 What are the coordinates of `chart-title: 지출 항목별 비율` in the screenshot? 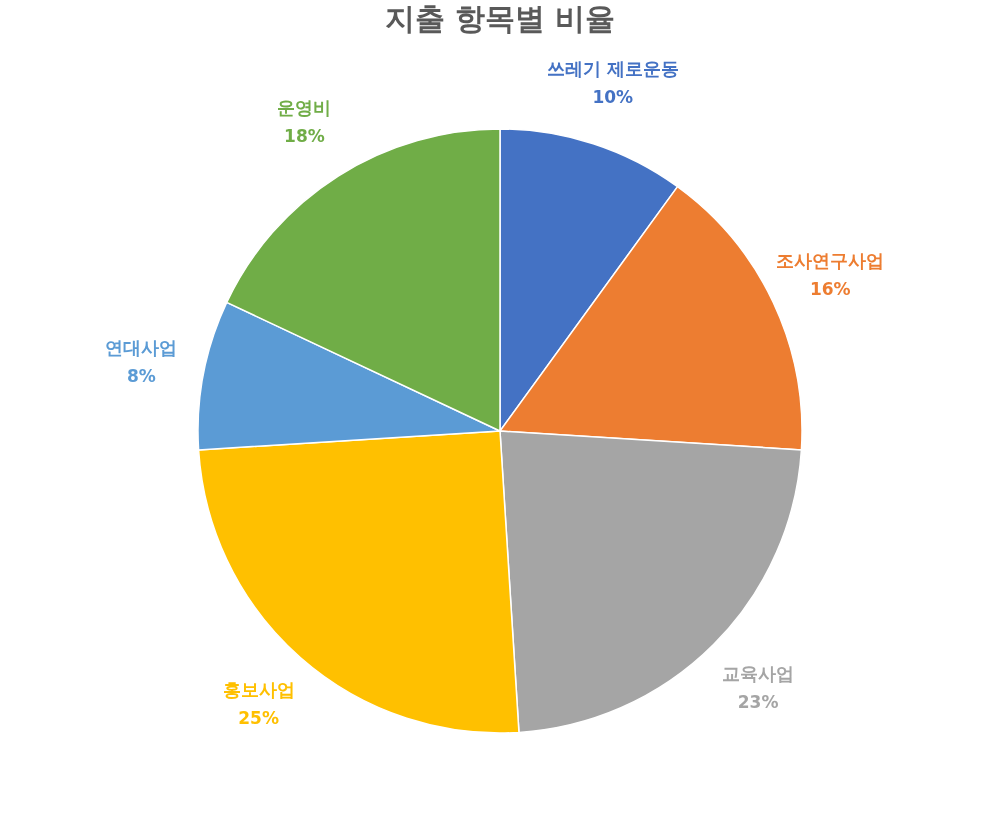 It's located at (500, 18).